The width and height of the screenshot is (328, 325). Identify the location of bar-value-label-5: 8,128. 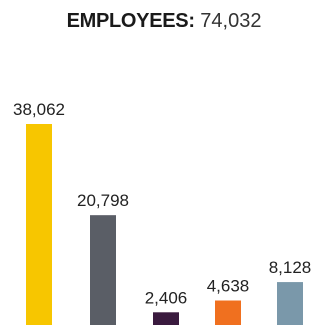
(290, 267).